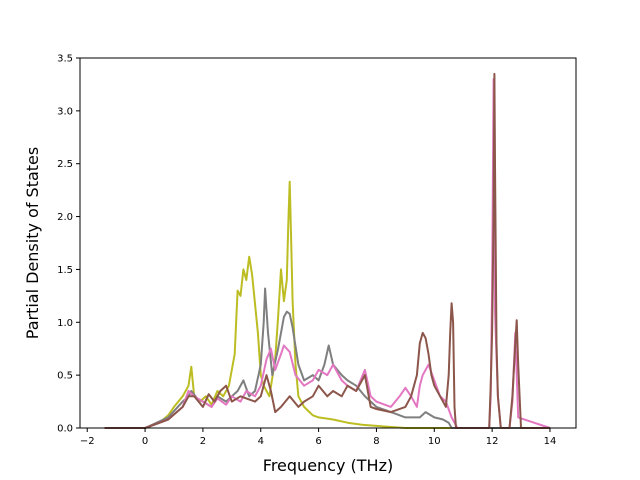 The image size is (640, 480). I want to click on y-tick-label: 0.0, so click(65, 429).